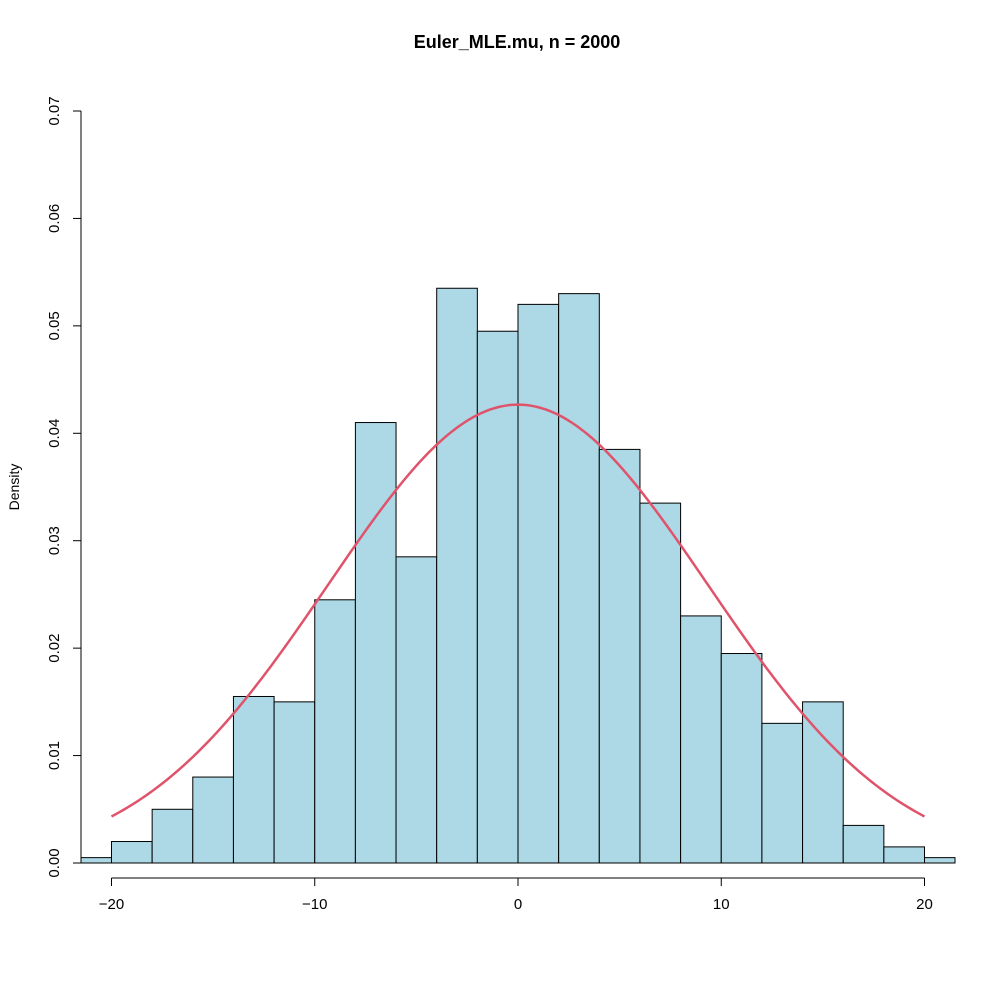 The image size is (996, 996). Describe the element at coordinates (721, 904) in the screenshot. I see `x-tick-label: 10` at that location.